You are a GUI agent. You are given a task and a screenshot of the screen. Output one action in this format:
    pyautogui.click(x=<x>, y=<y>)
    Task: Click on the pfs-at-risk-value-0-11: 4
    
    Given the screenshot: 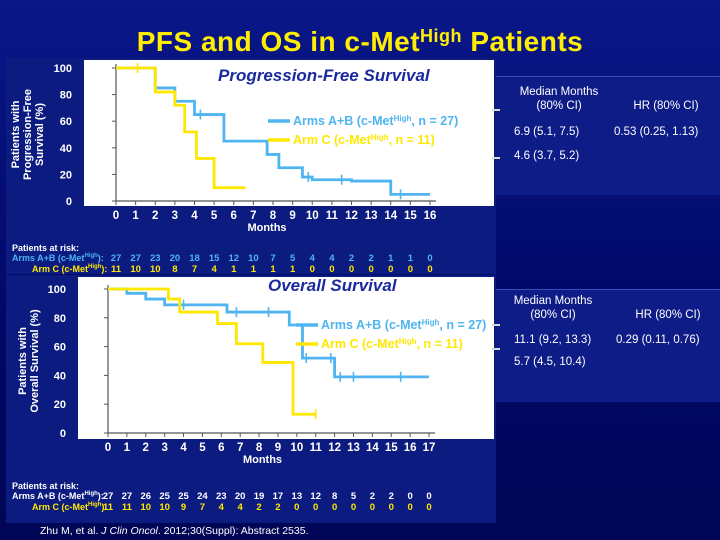 What is the action you would take?
    pyautogui.click(x=332, y=258)
    